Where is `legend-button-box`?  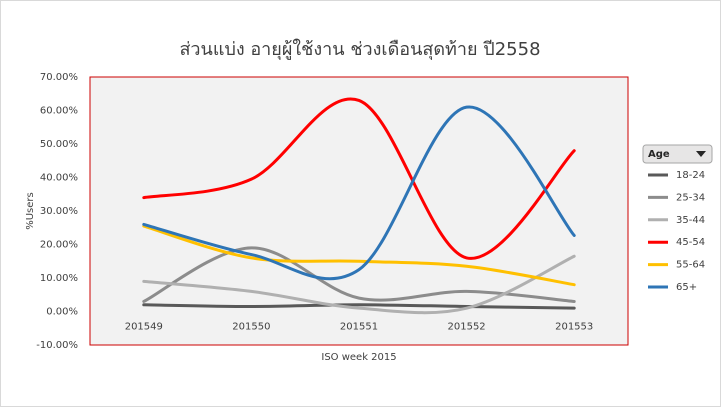
legend-button-box is located at coordinates (677, 154).